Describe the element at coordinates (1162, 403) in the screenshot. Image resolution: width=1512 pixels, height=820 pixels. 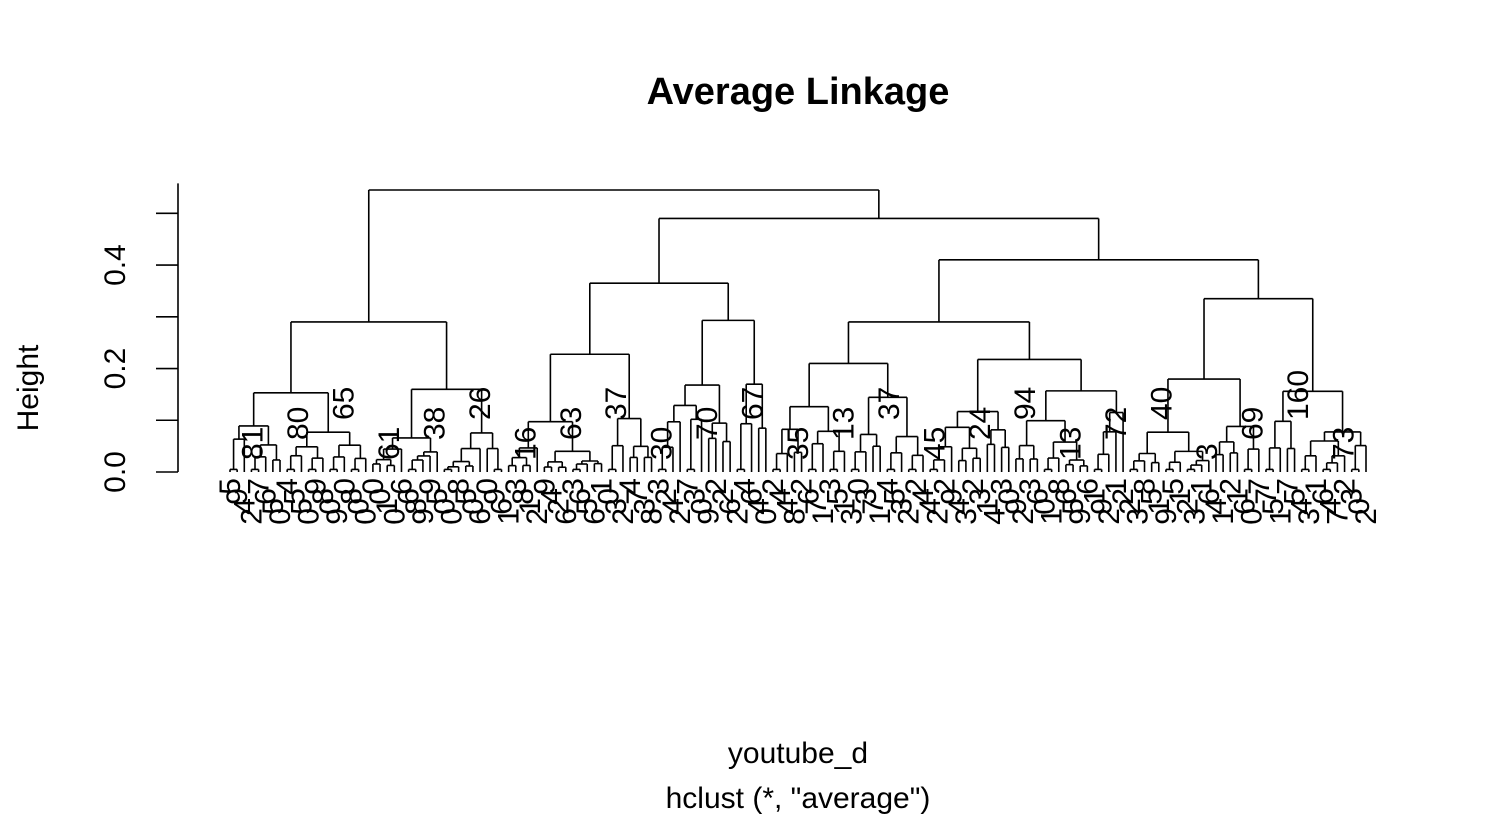
I see `leaf-annotation: 40` at that location.